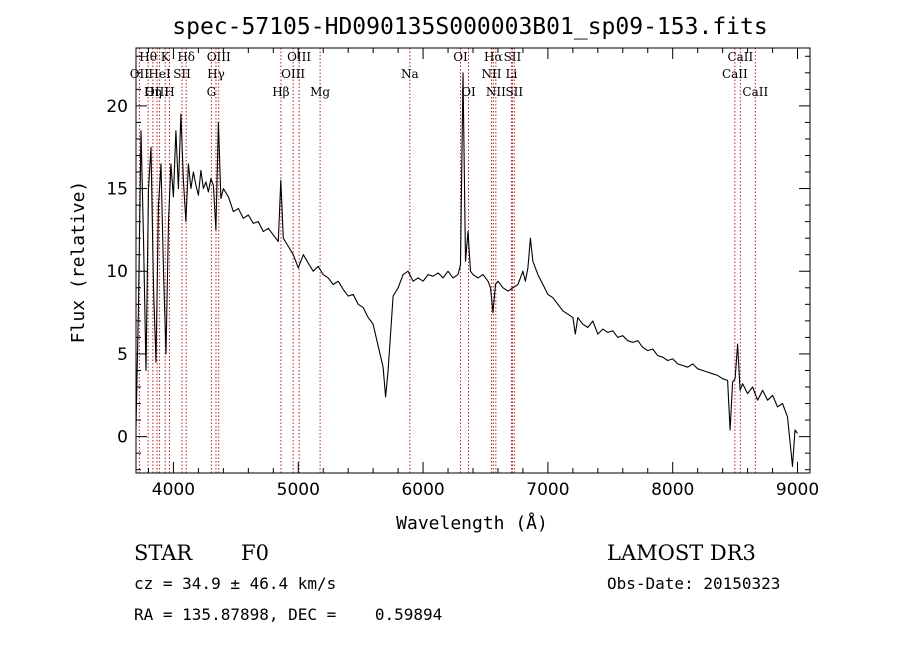 This screenshot has height=649, width=900. Describe the element at coordinates (797, 490) in the screenshot. I see `x-tick-label: 9000` at that location.